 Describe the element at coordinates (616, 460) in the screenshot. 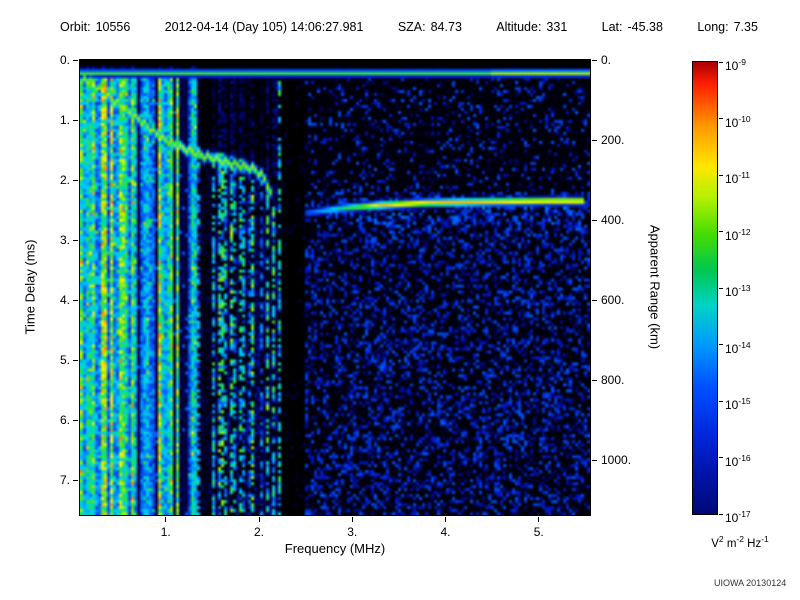

I see `y2-tick-label: 1000.` at that location.